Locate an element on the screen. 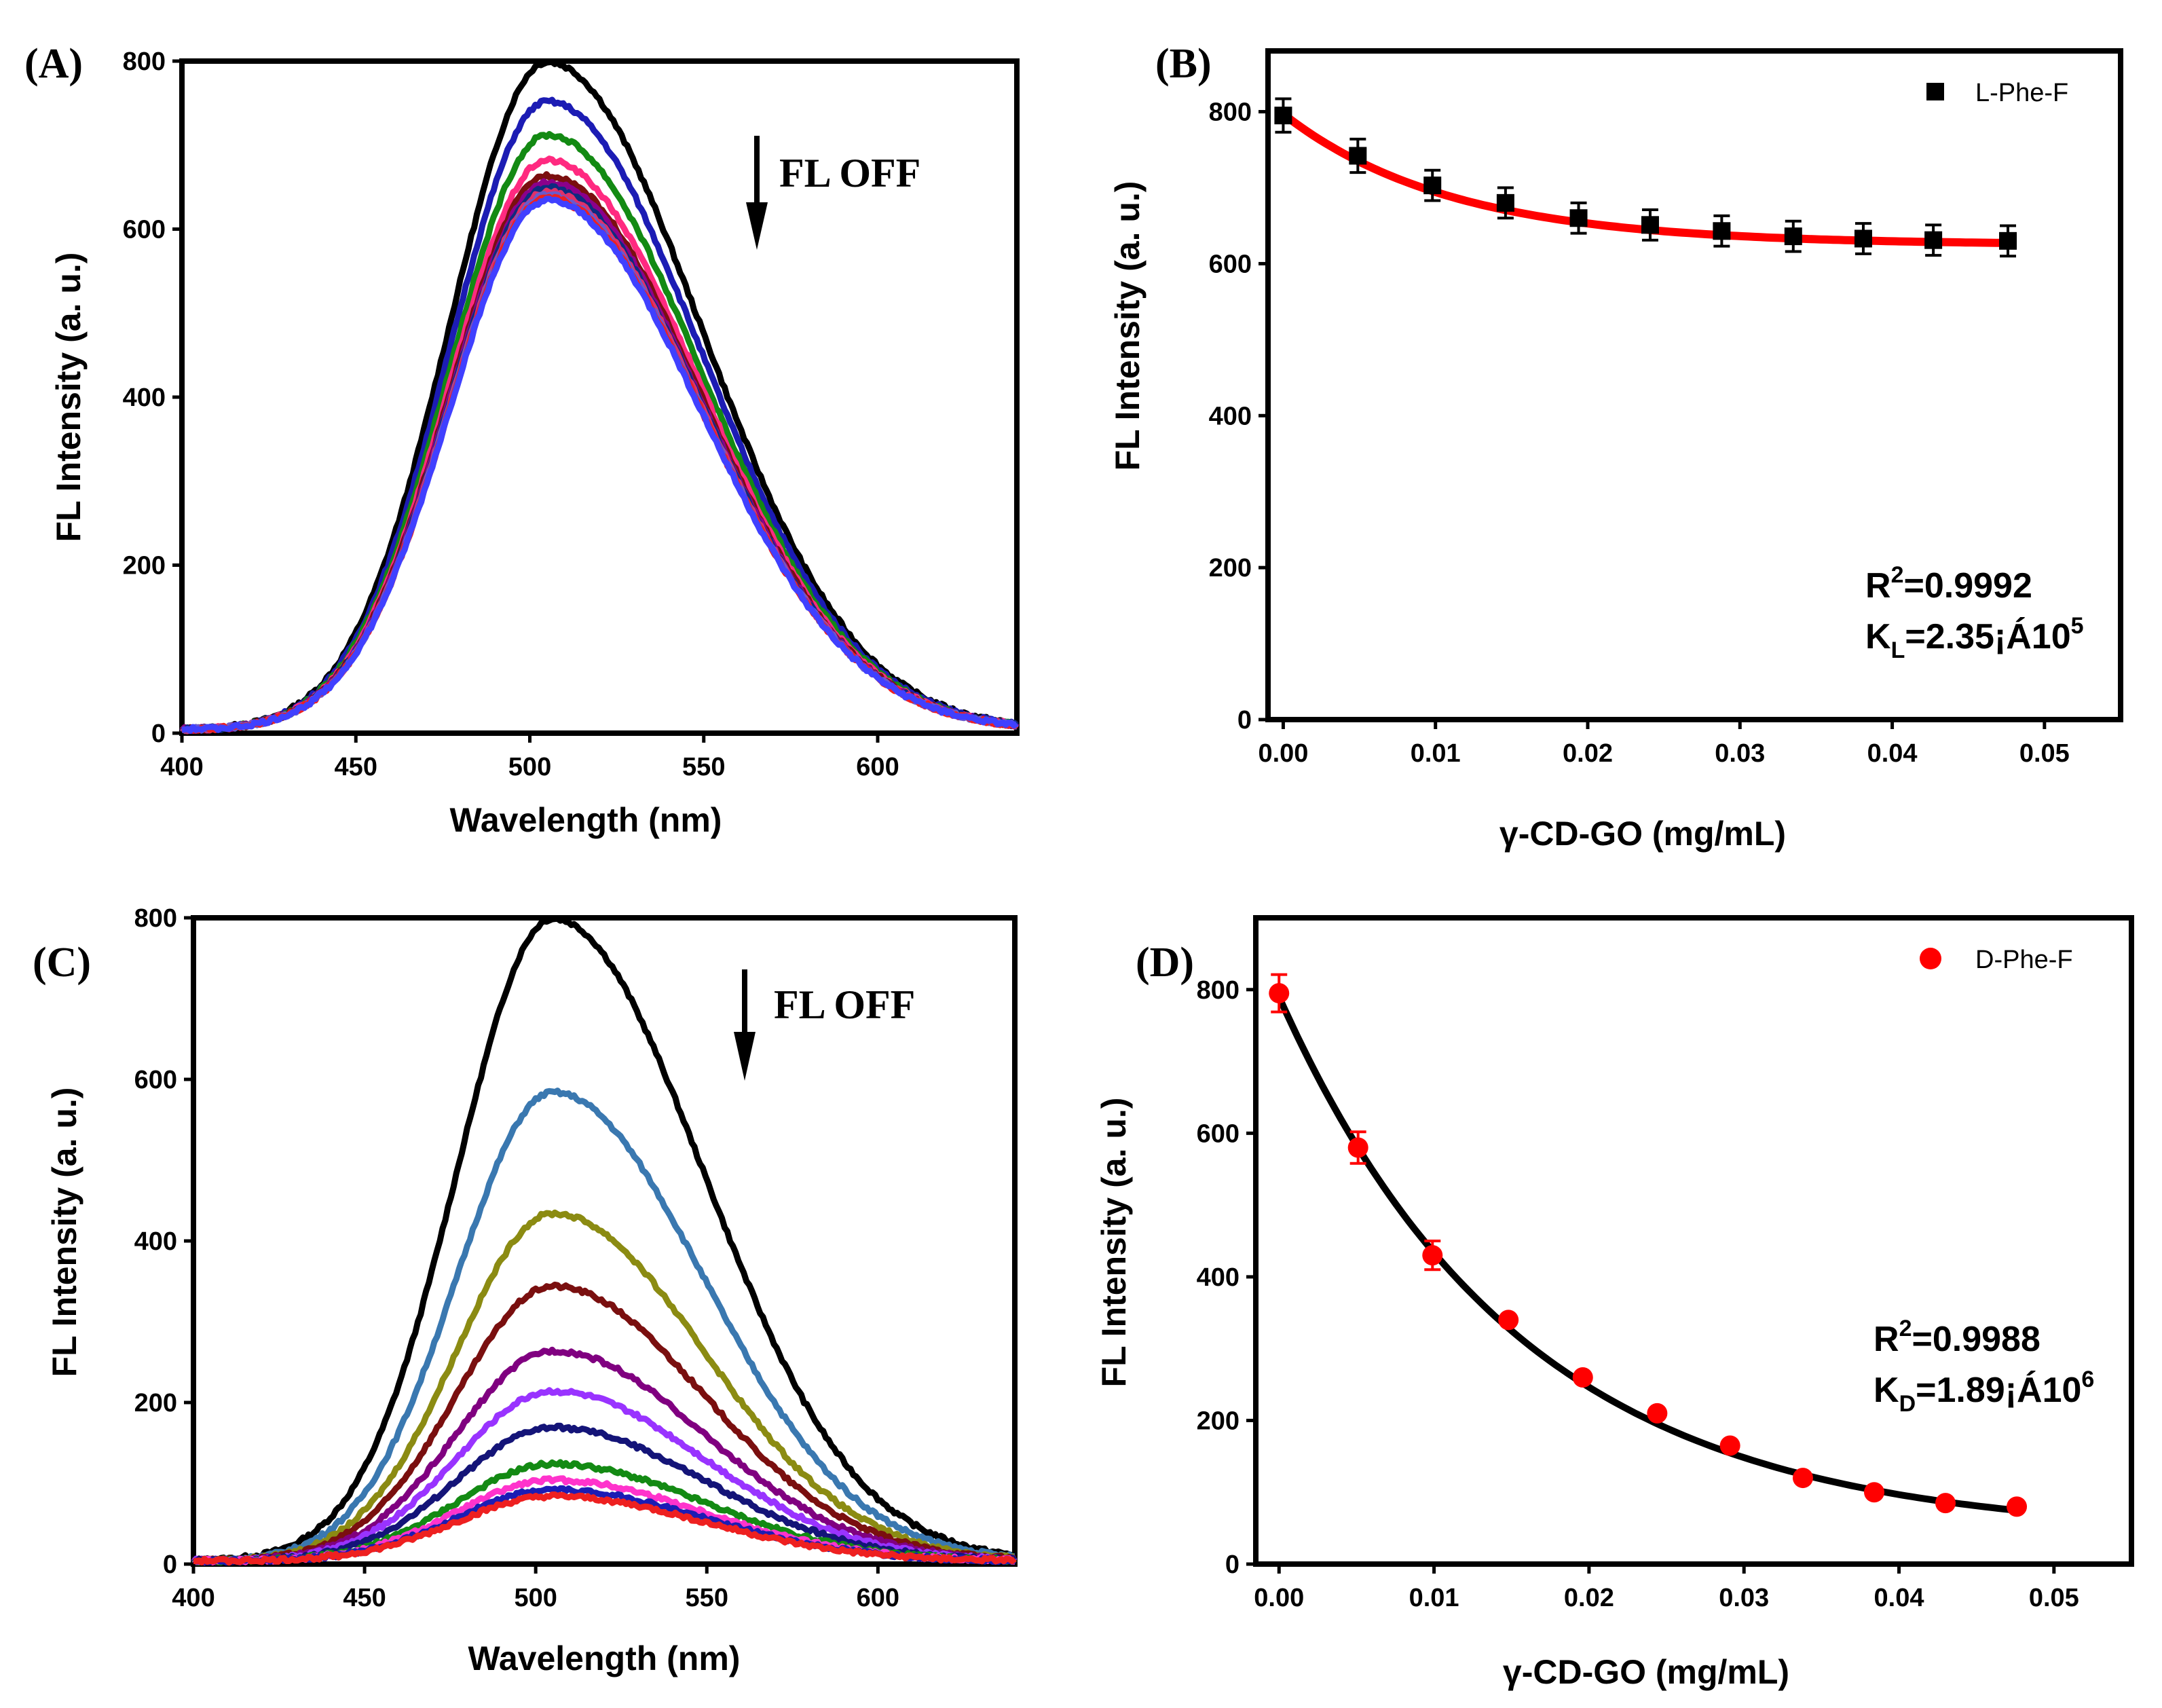 The width and height of the screenshot is (2162, 1708). panel-label: (B) is located at coordinates (1183, 64).